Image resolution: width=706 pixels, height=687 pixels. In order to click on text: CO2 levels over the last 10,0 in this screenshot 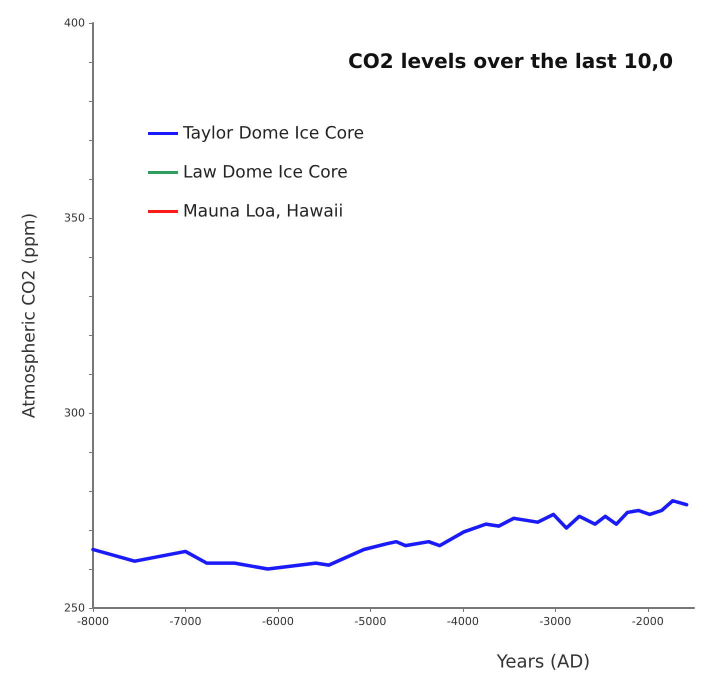, I will do `click(510, 61)`.